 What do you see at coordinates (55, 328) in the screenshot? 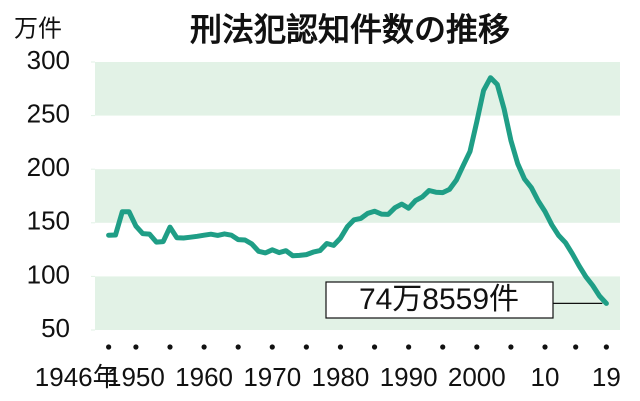
I see `y-tick-label: 50` at bounding box center [55, 328].